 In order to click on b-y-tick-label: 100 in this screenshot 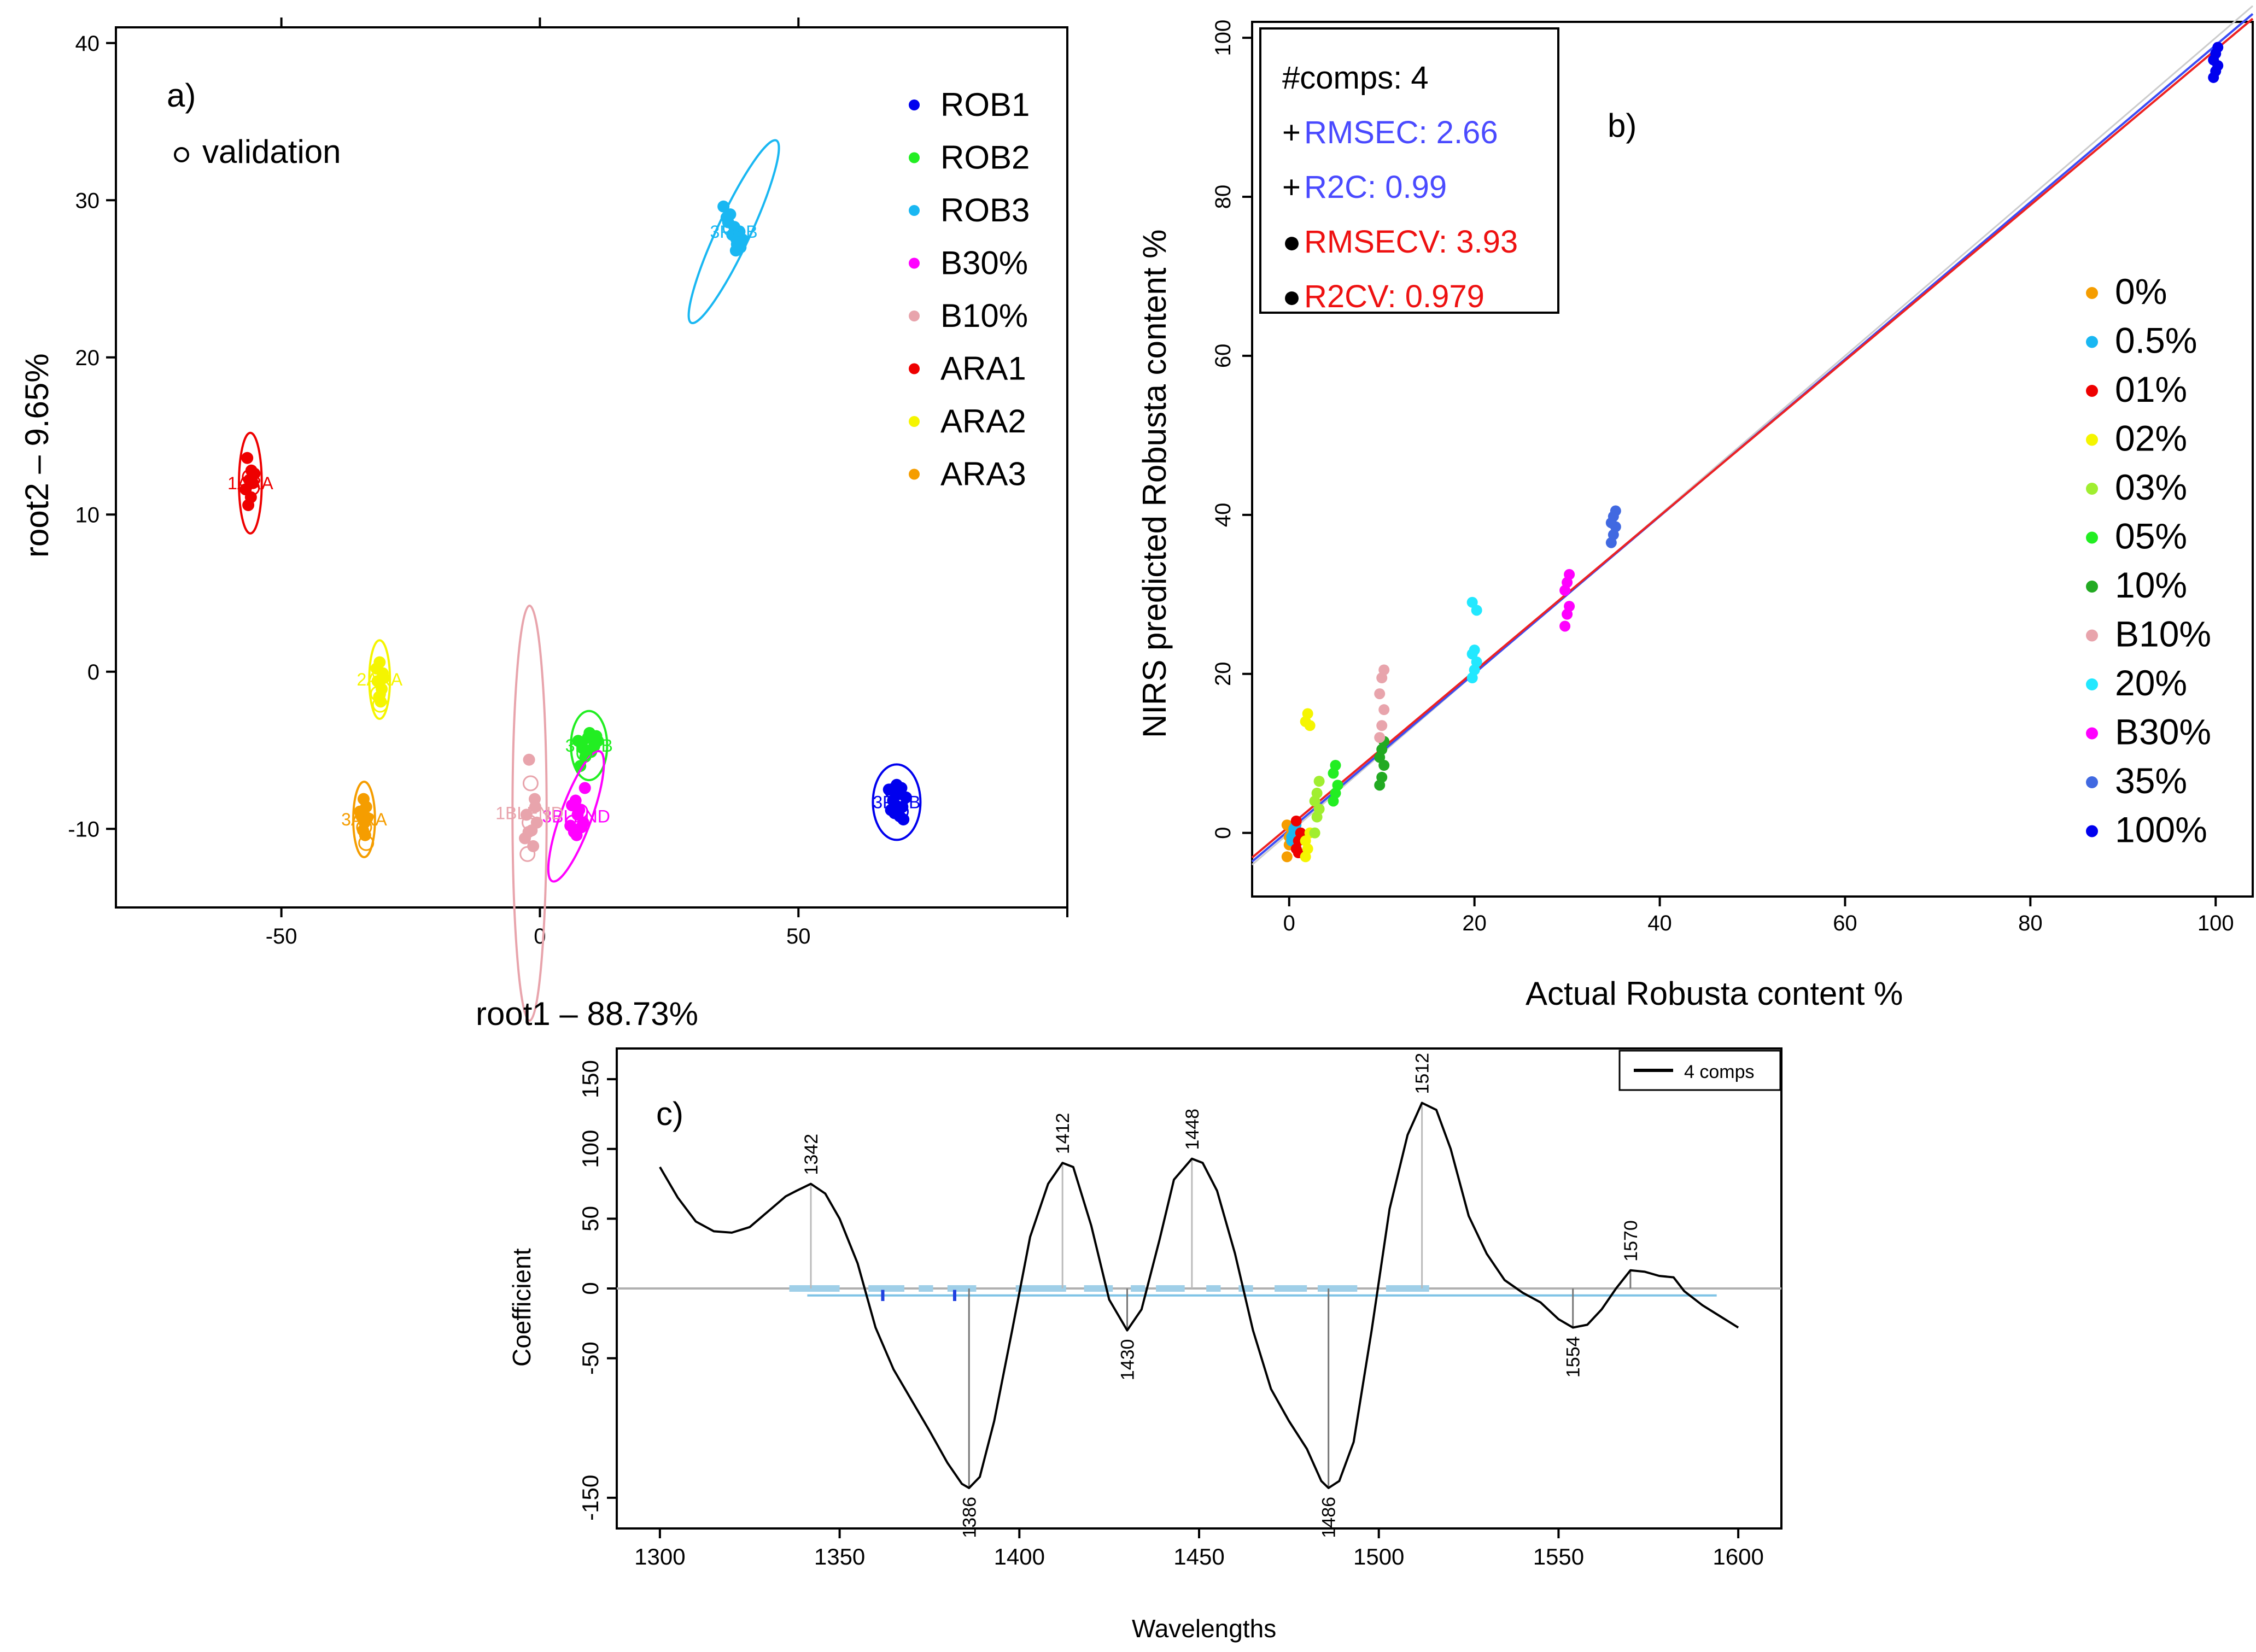, I will do `click(1223, 38)`.